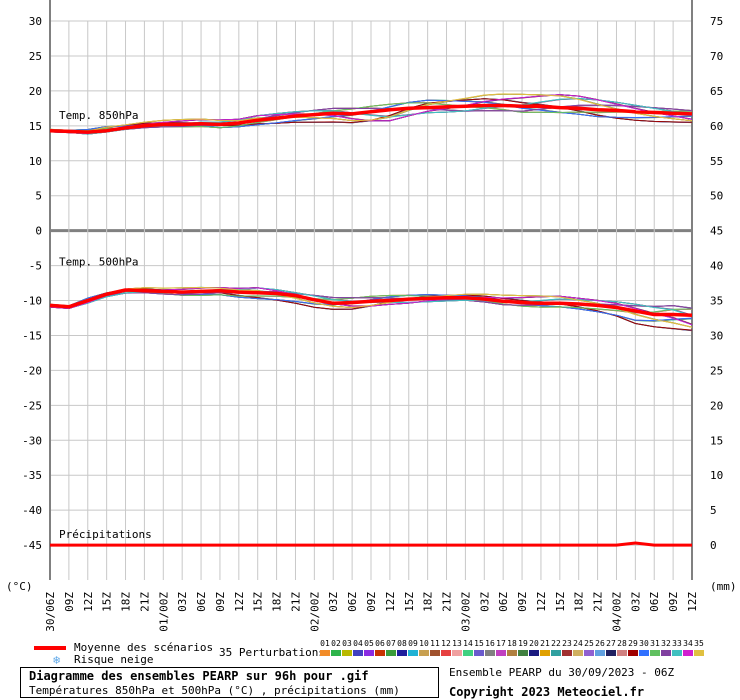 The image size is (740, 700). What do you see at coordinates (547, 692) in the screenshot?
I see `copyright: Copyright 2023 Meteociel.fr` at bounding box center [547, 692].